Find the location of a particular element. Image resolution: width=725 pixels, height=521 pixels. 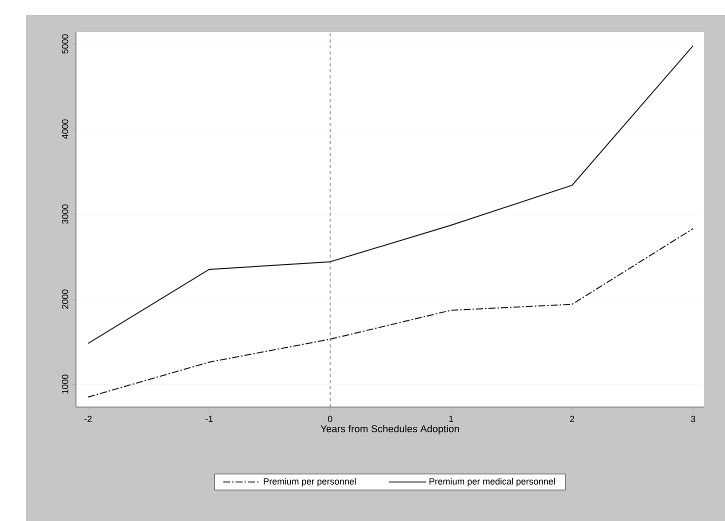

x-tick-label: -1 is located at coordinates (209, 419).